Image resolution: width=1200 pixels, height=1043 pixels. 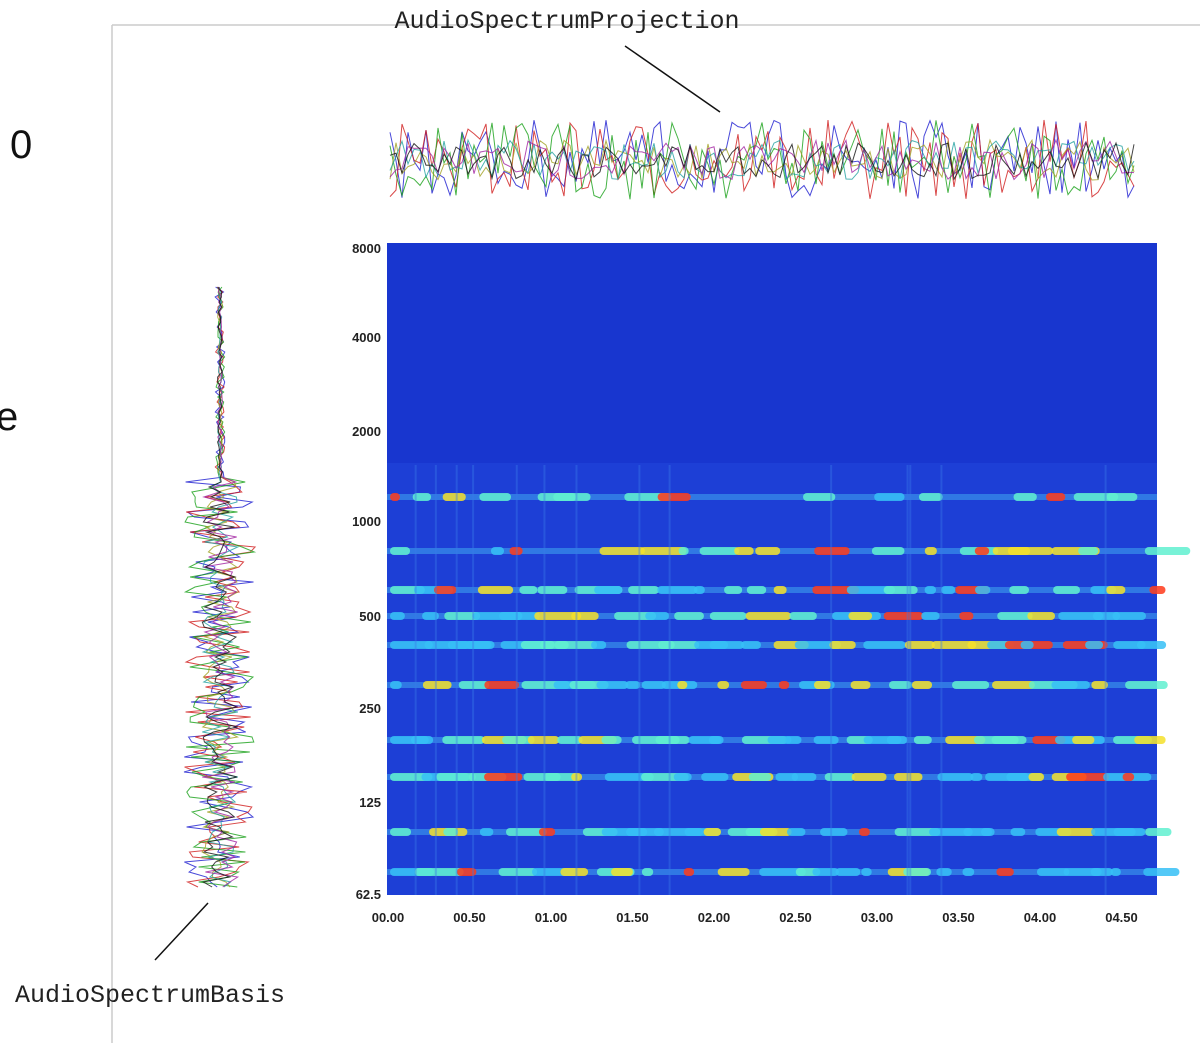 What do you see at coordinates (772, 497) in the screenshot?
I see `band` at bounding box center [772, 497].